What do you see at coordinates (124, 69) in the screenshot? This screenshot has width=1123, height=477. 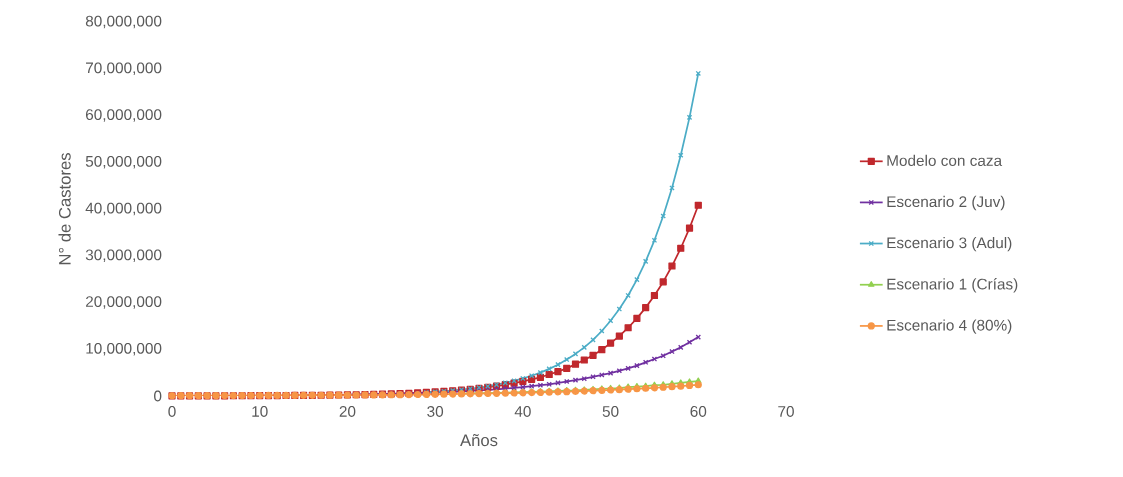 I see `y-tick-label: 70,000,000` at bounding box center [124, 69].